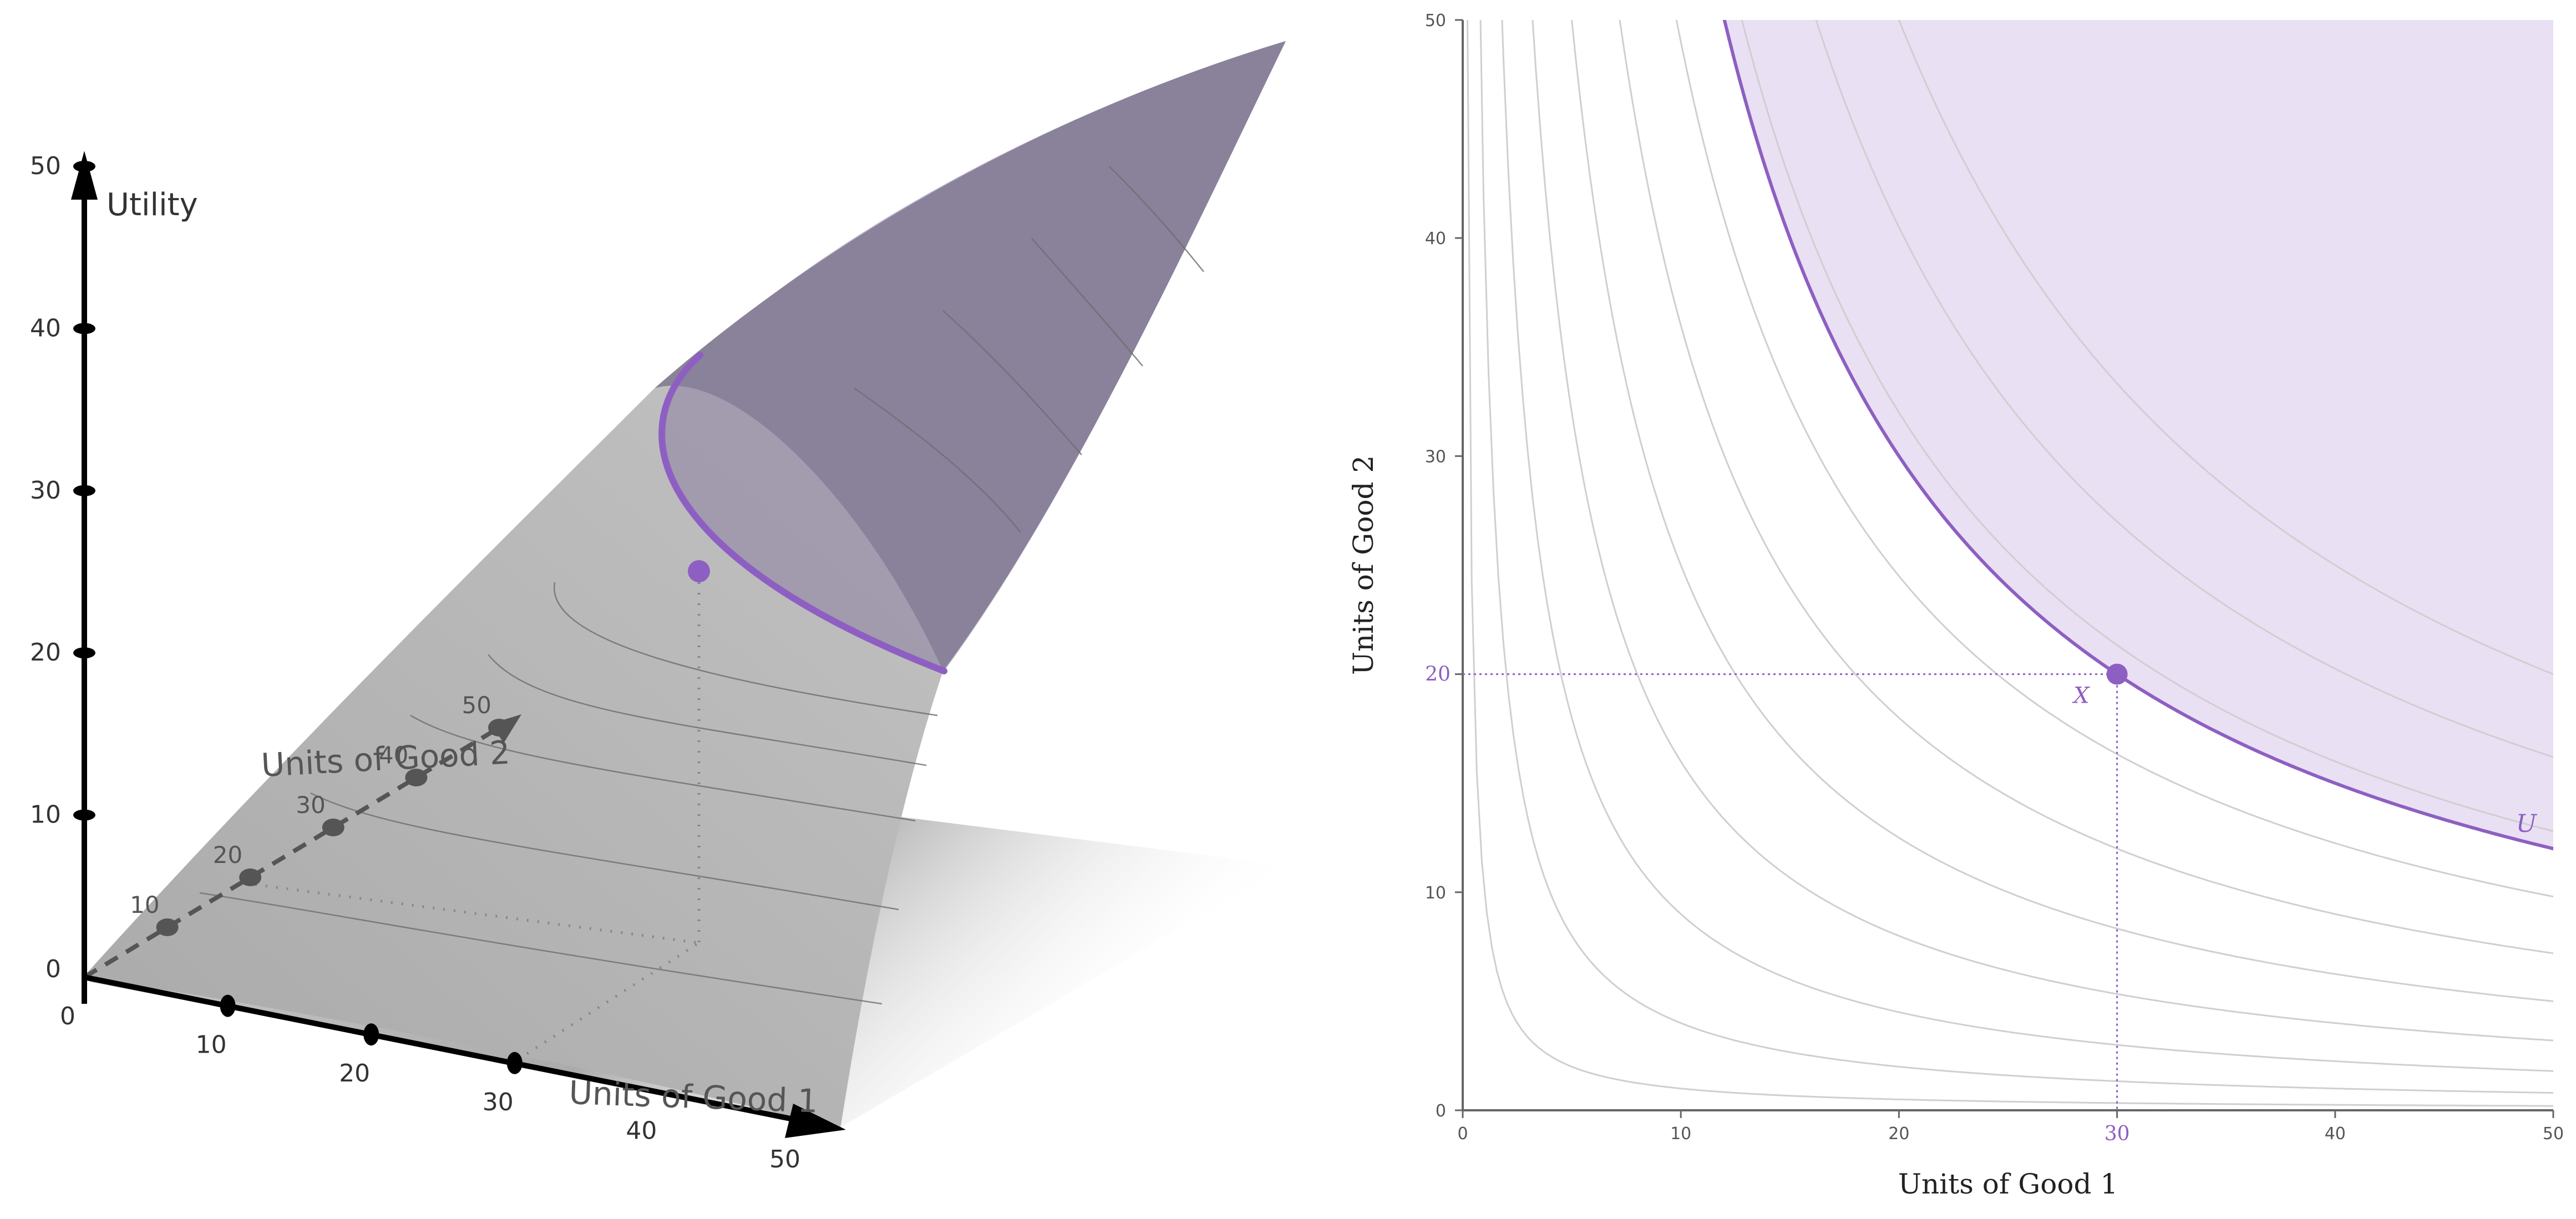 Image resolution: width=2576 pixels, height=1219 pixels. I want to click on guide-lines-2d: 30 20, so click(1775, 903).